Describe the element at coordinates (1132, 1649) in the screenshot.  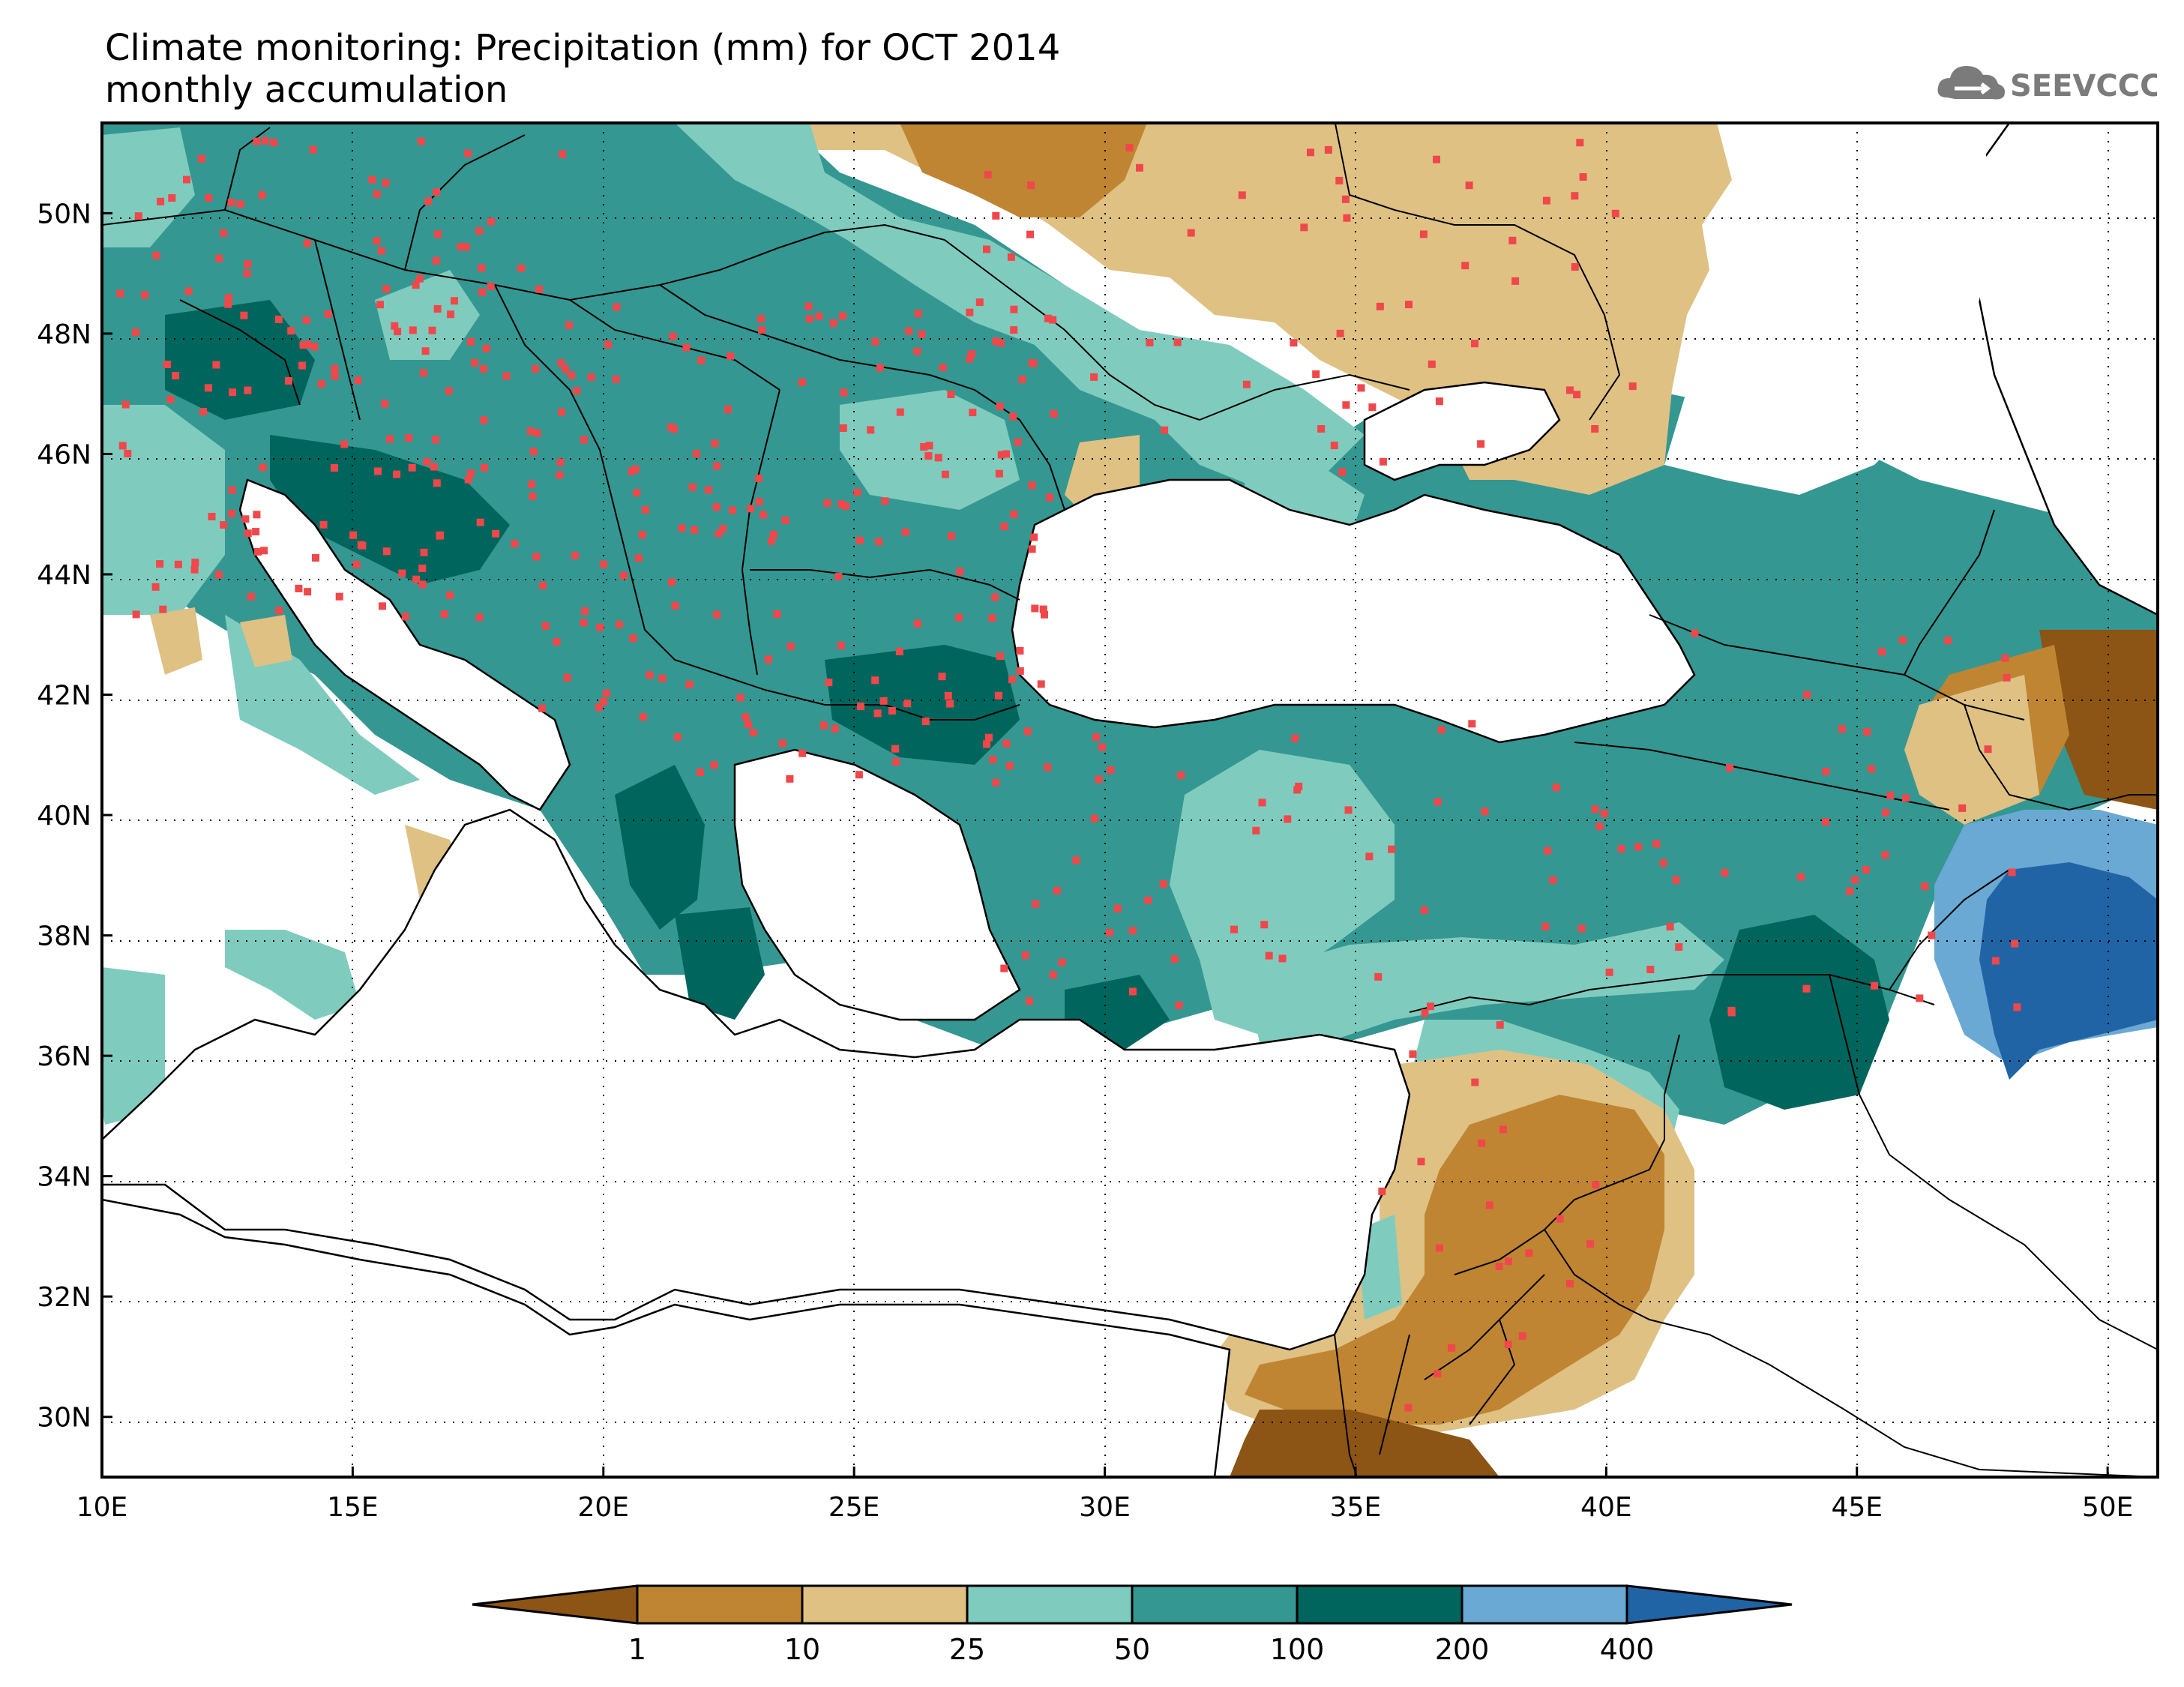
I see `colorbar-label: 50` at that location.